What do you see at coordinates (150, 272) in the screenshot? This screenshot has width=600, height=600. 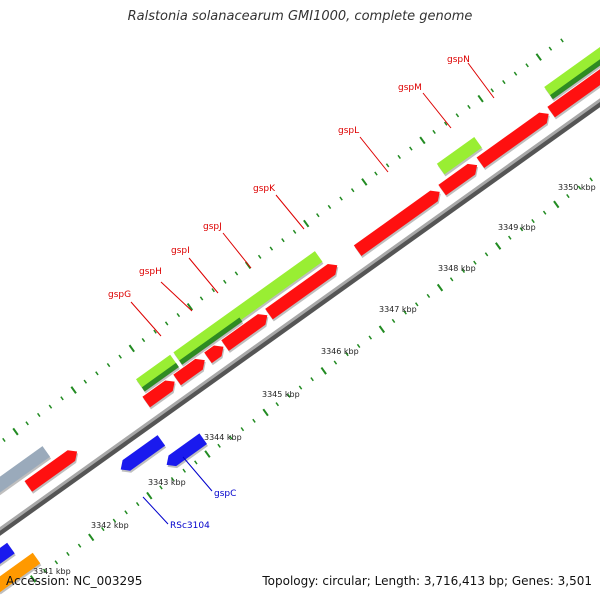 I see `gene-label-gspH: gspH` at bounding box center [150, 272].